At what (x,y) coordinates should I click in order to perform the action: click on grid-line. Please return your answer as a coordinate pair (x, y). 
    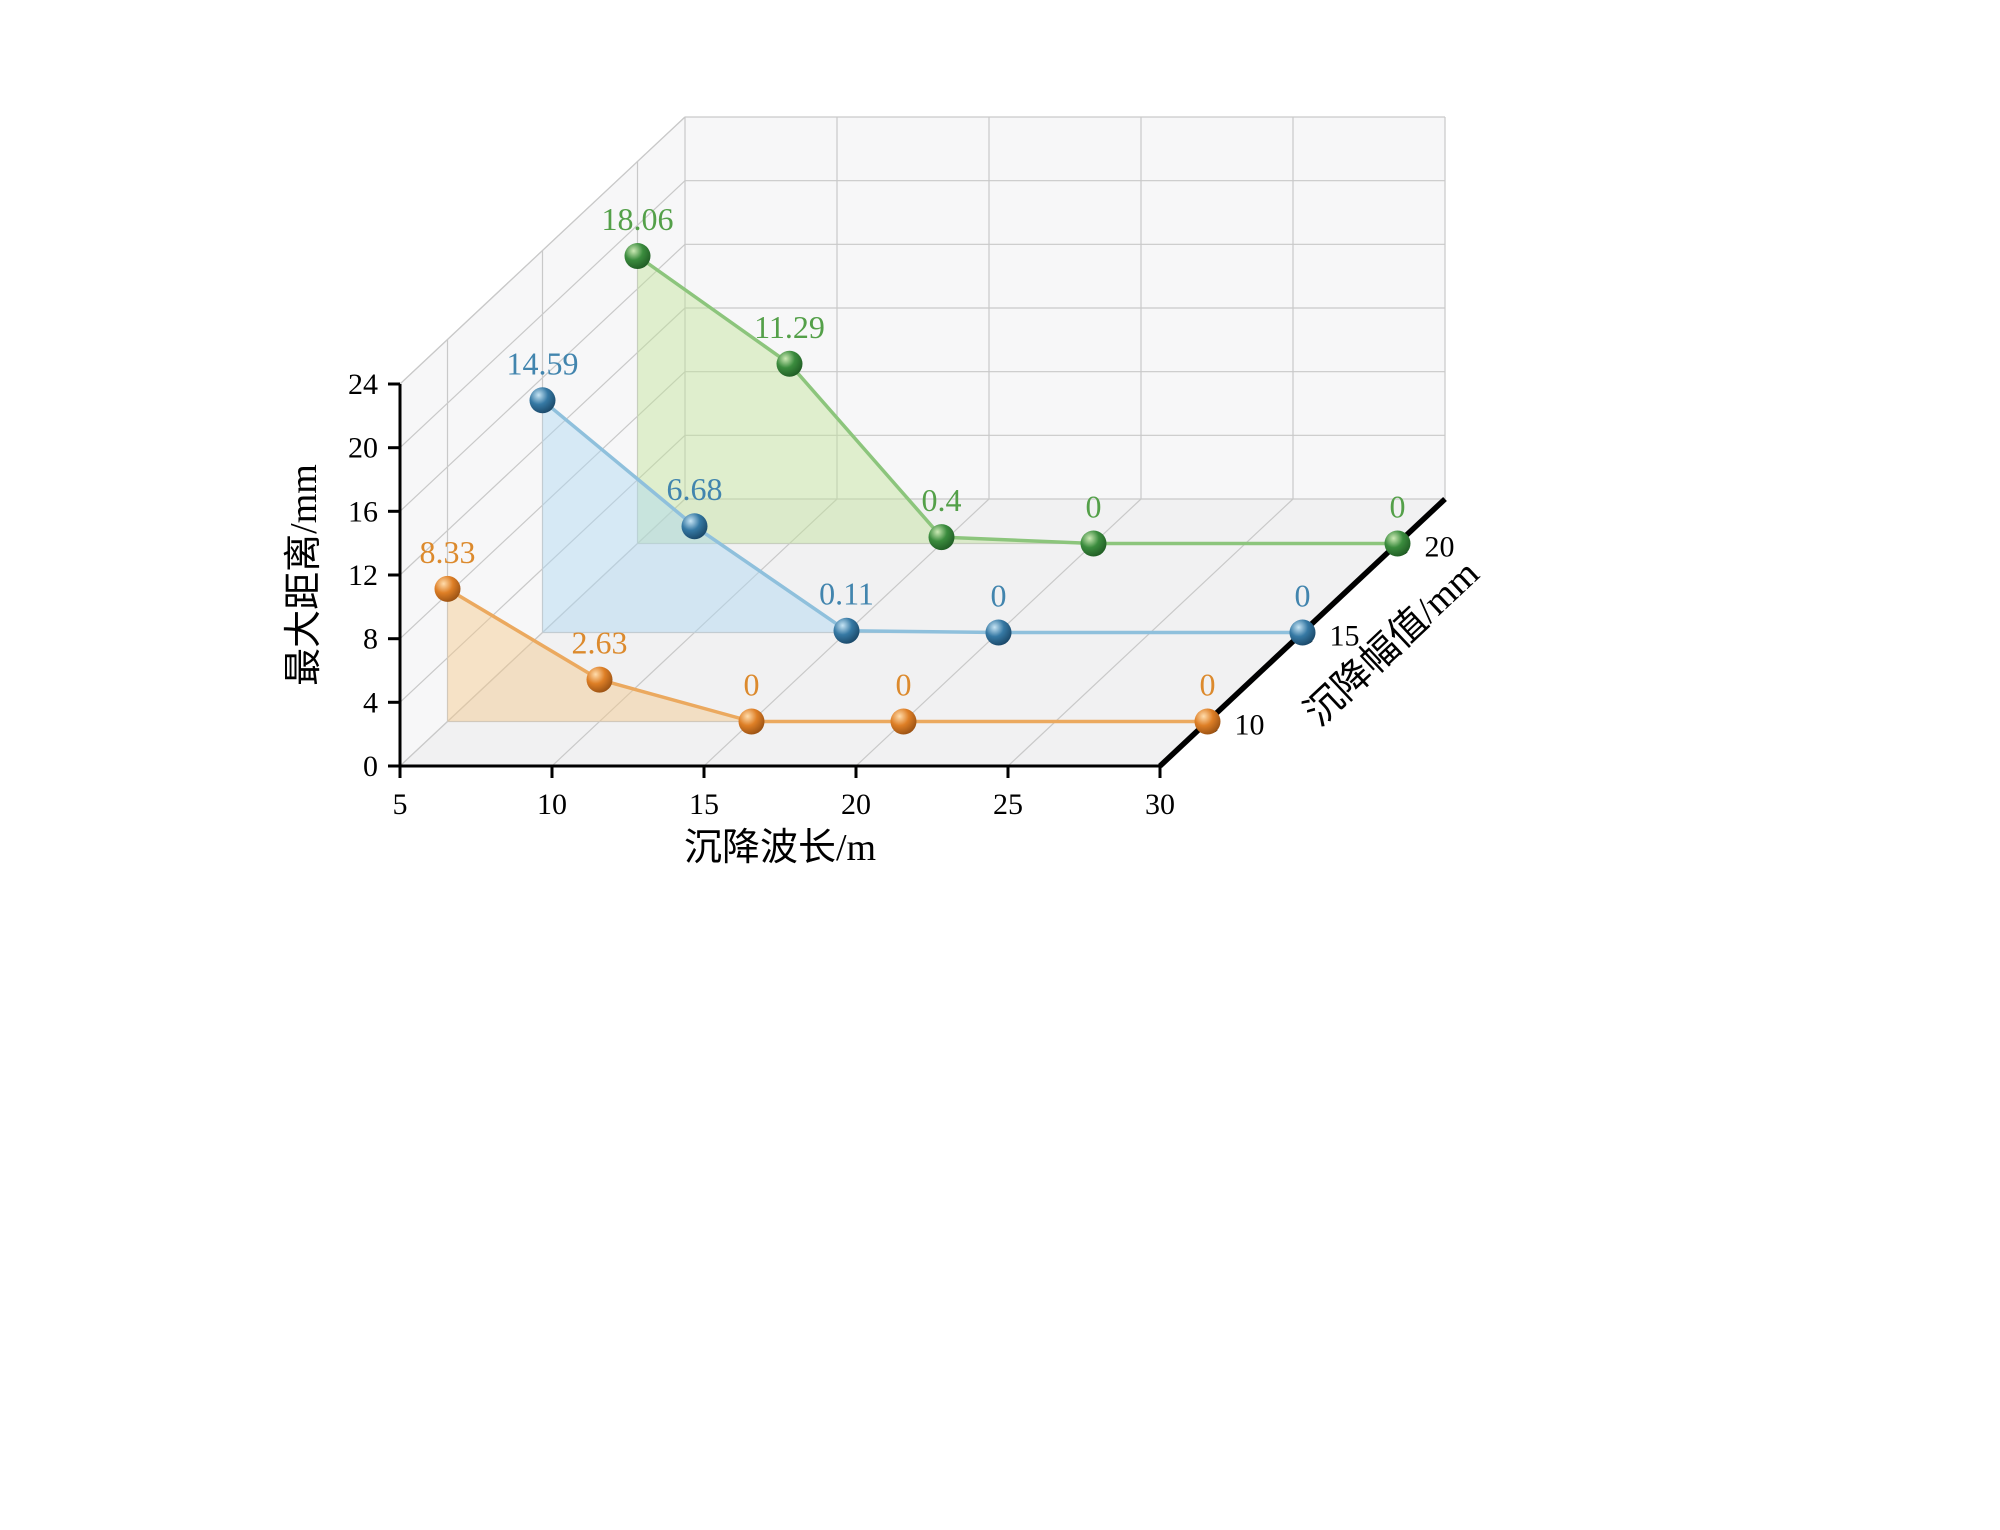
    Looking at the image, I should click on (542, 250).